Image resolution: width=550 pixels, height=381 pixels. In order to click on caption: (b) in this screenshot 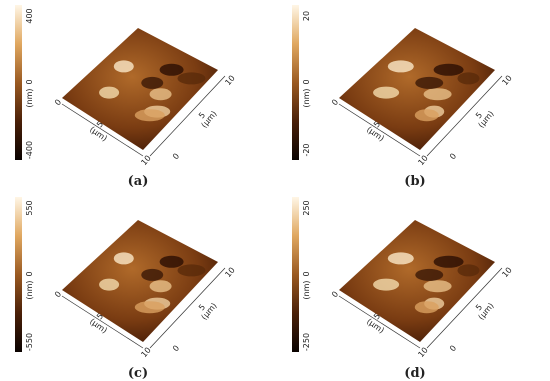, I will do `click(414, 181)`.